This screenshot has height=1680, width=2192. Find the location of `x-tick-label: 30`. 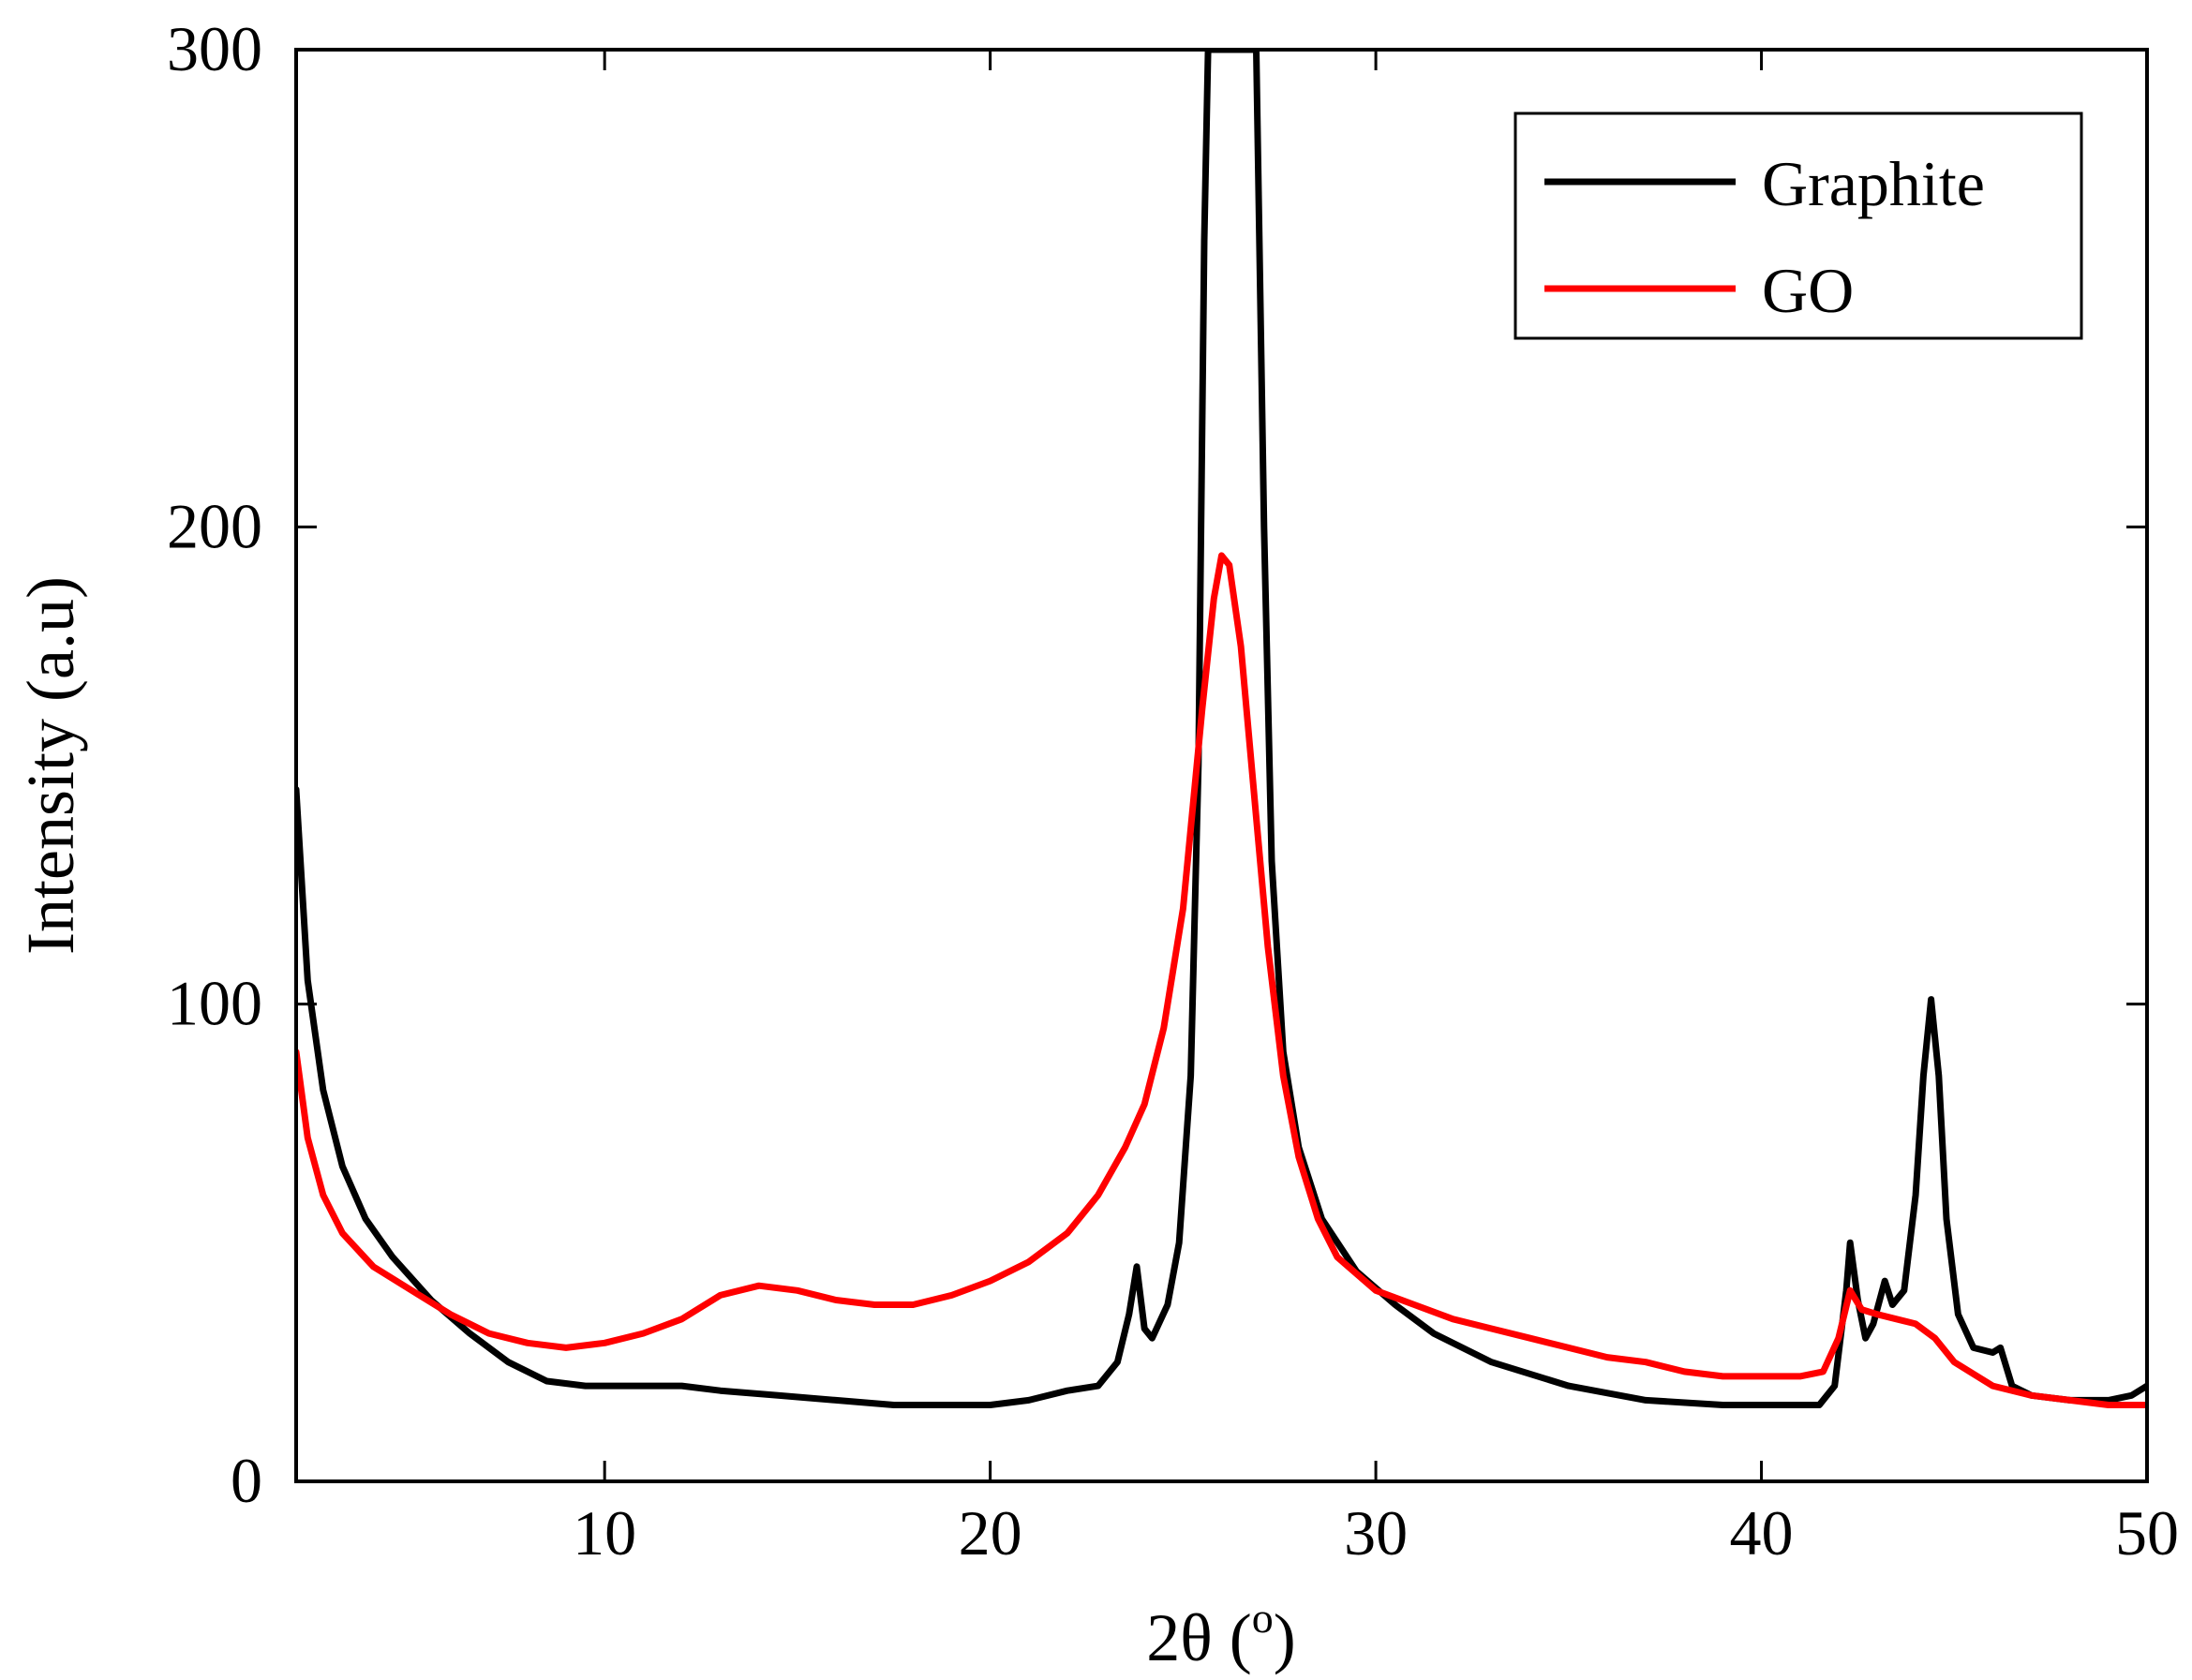

x-tick-label: 30 is located at coordinates (1376, 1532).